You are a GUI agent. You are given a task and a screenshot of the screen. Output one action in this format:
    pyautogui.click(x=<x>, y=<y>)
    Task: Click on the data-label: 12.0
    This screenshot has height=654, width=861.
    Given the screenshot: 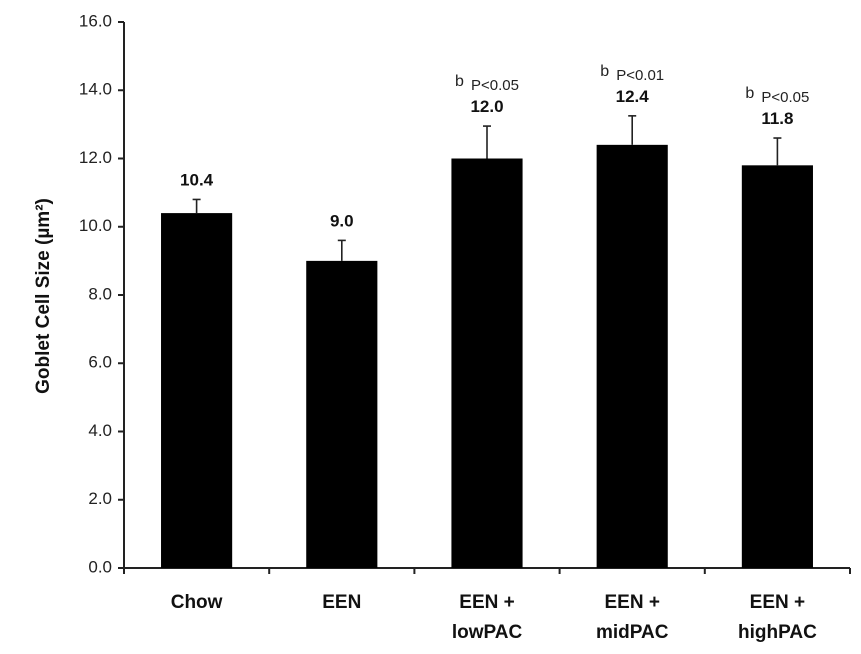 What is the action you would take?
    pyautogui.click(x=486, y=106)
    